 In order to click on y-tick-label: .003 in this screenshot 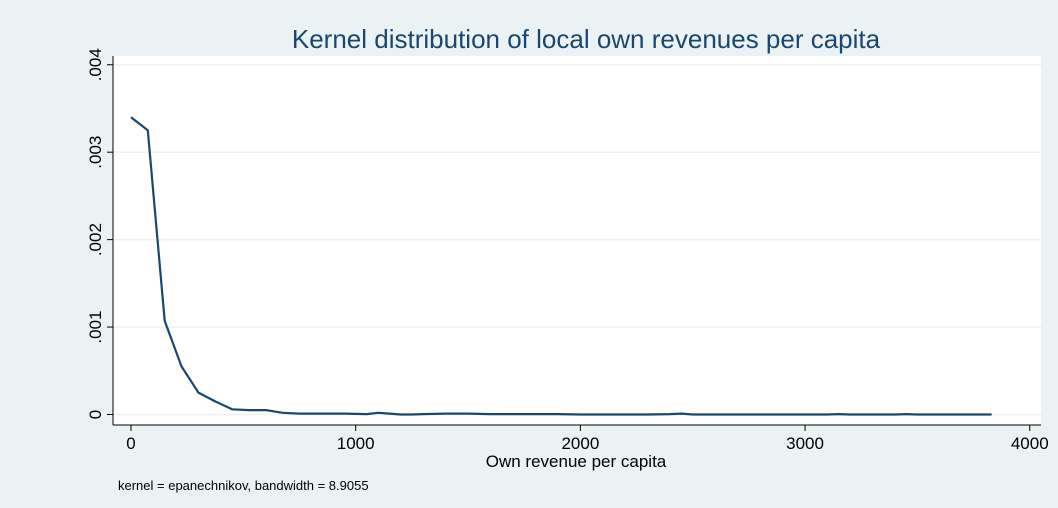, I will do `click(95, 152)`.